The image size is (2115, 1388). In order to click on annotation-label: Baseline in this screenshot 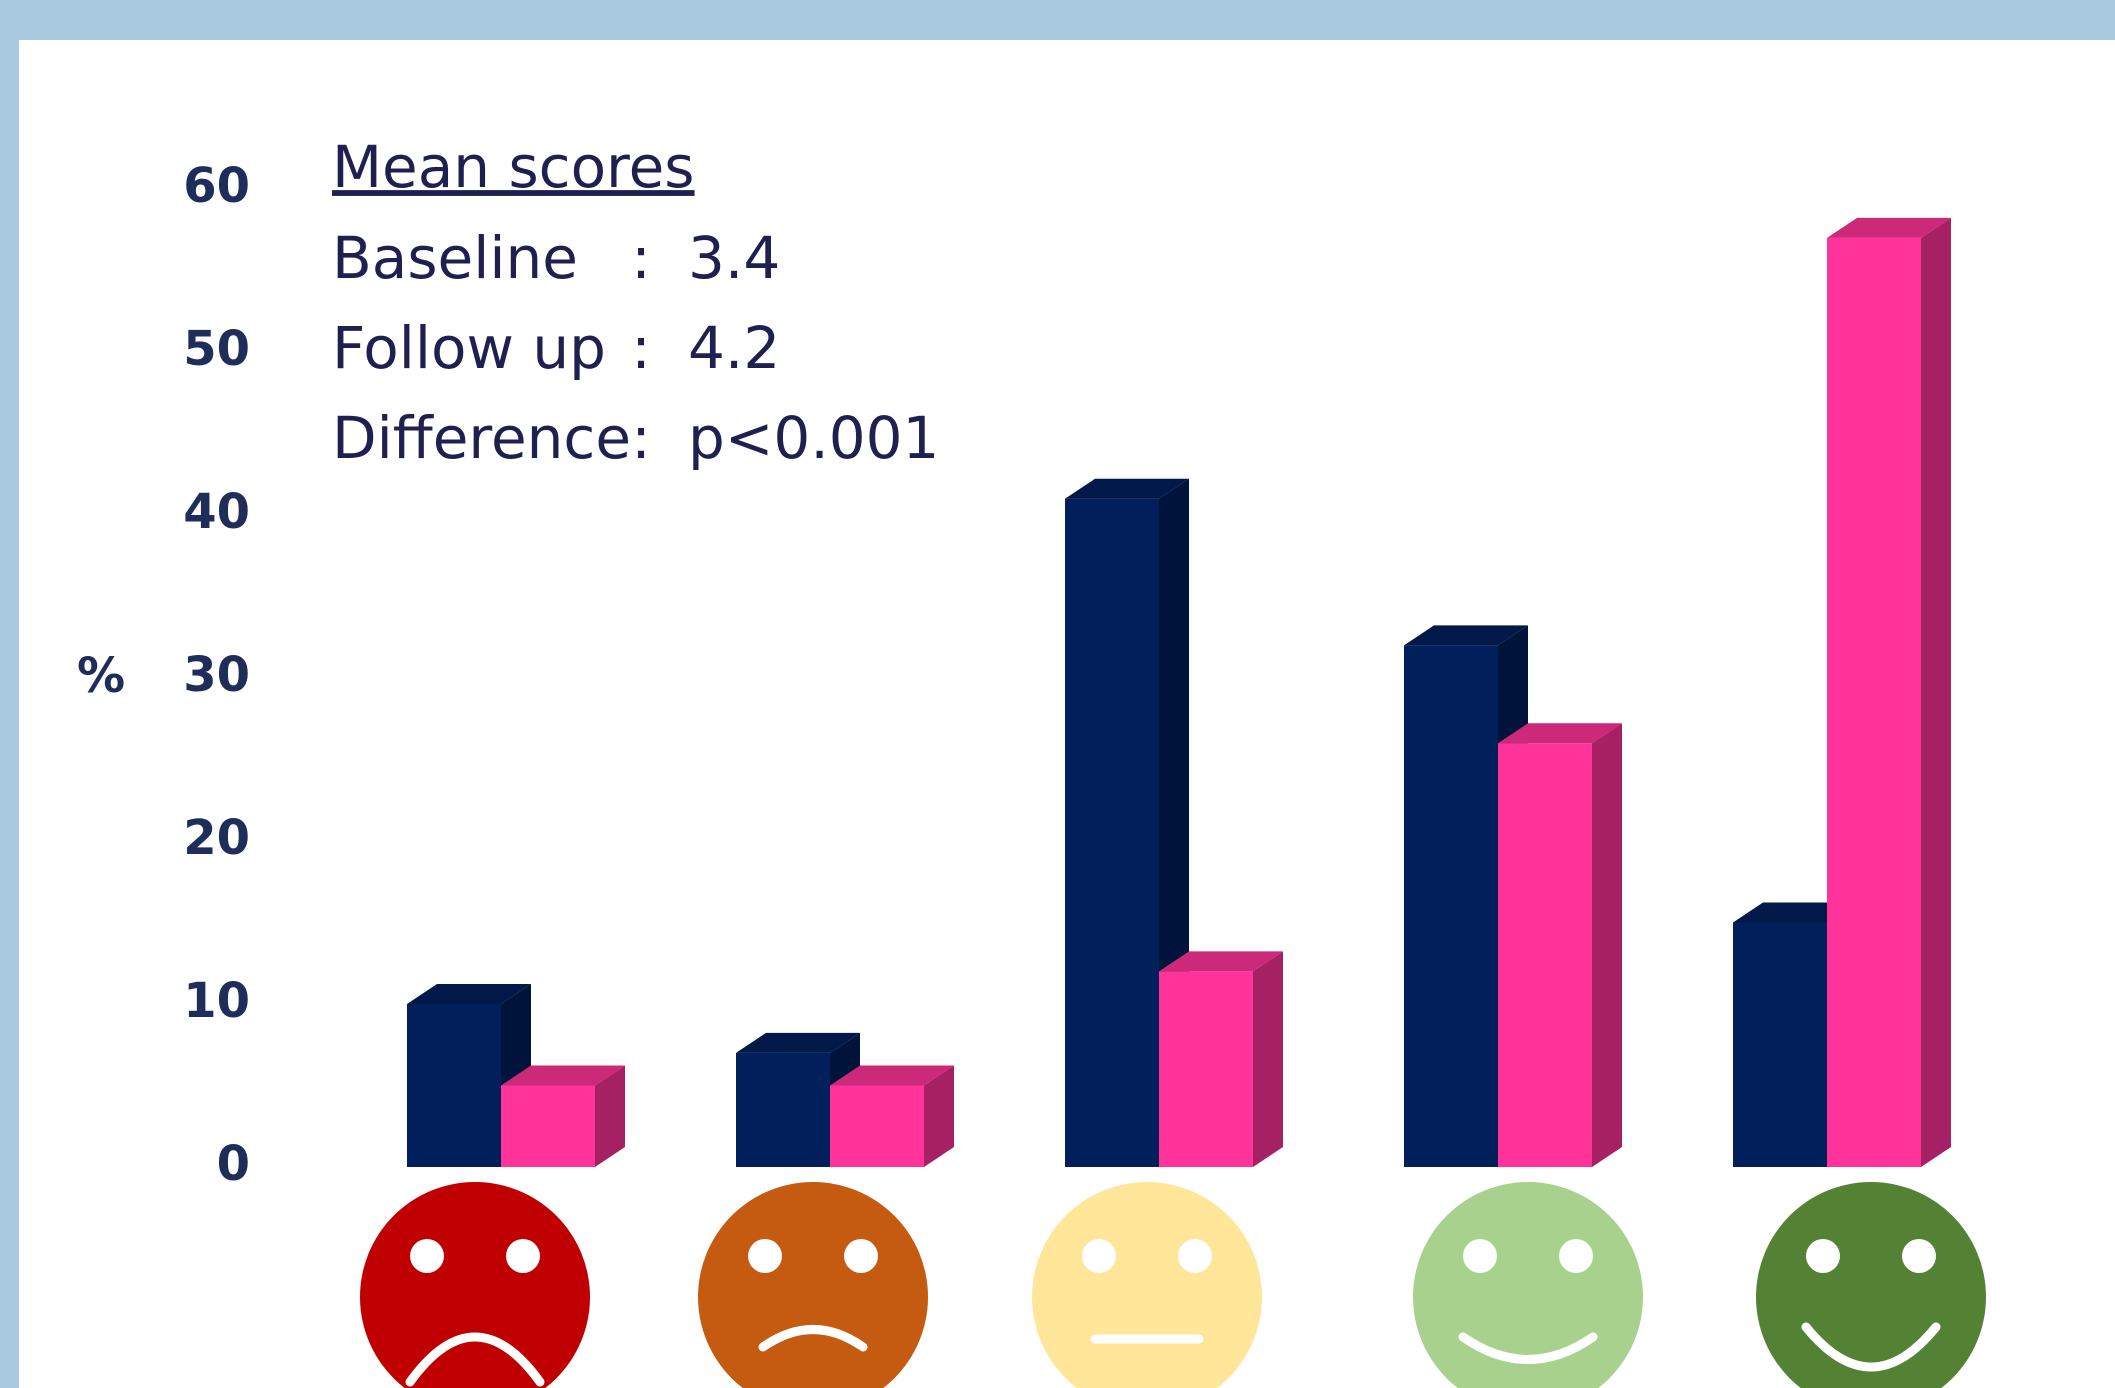, I will do `click(455, 258)`.